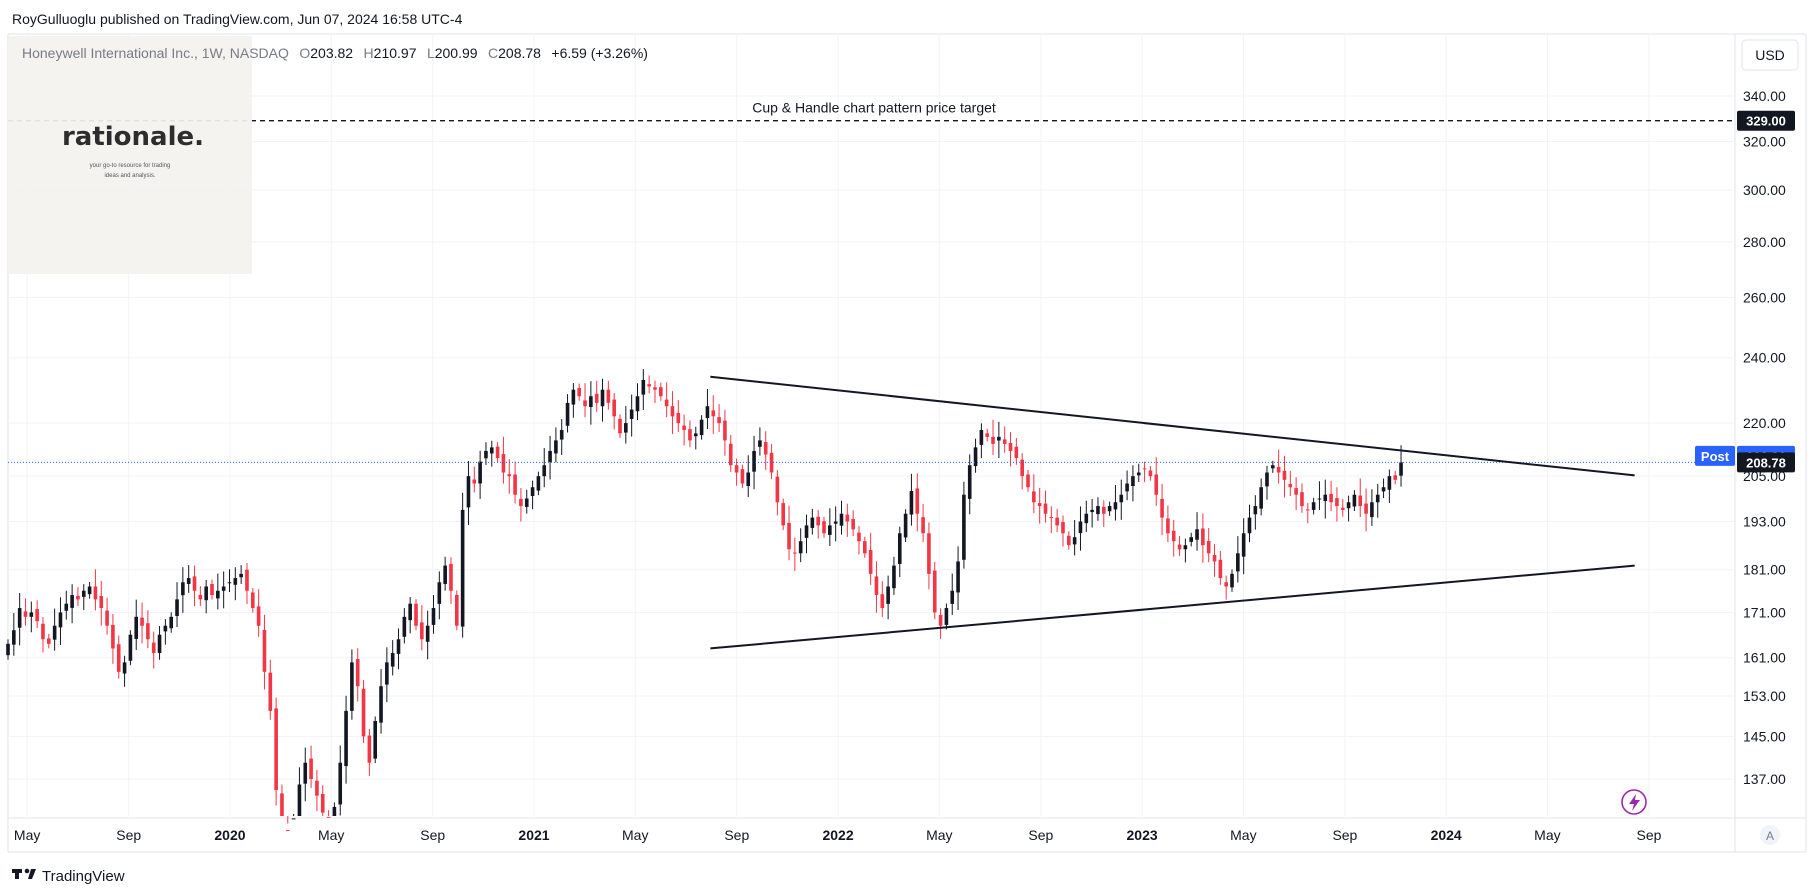 This screenshot has height=896, width=1814. What do you see at coordinates (1764, 96) in the screenshot?
I see `y-tick-label: 340.00` at bounding box center [1764, 96].